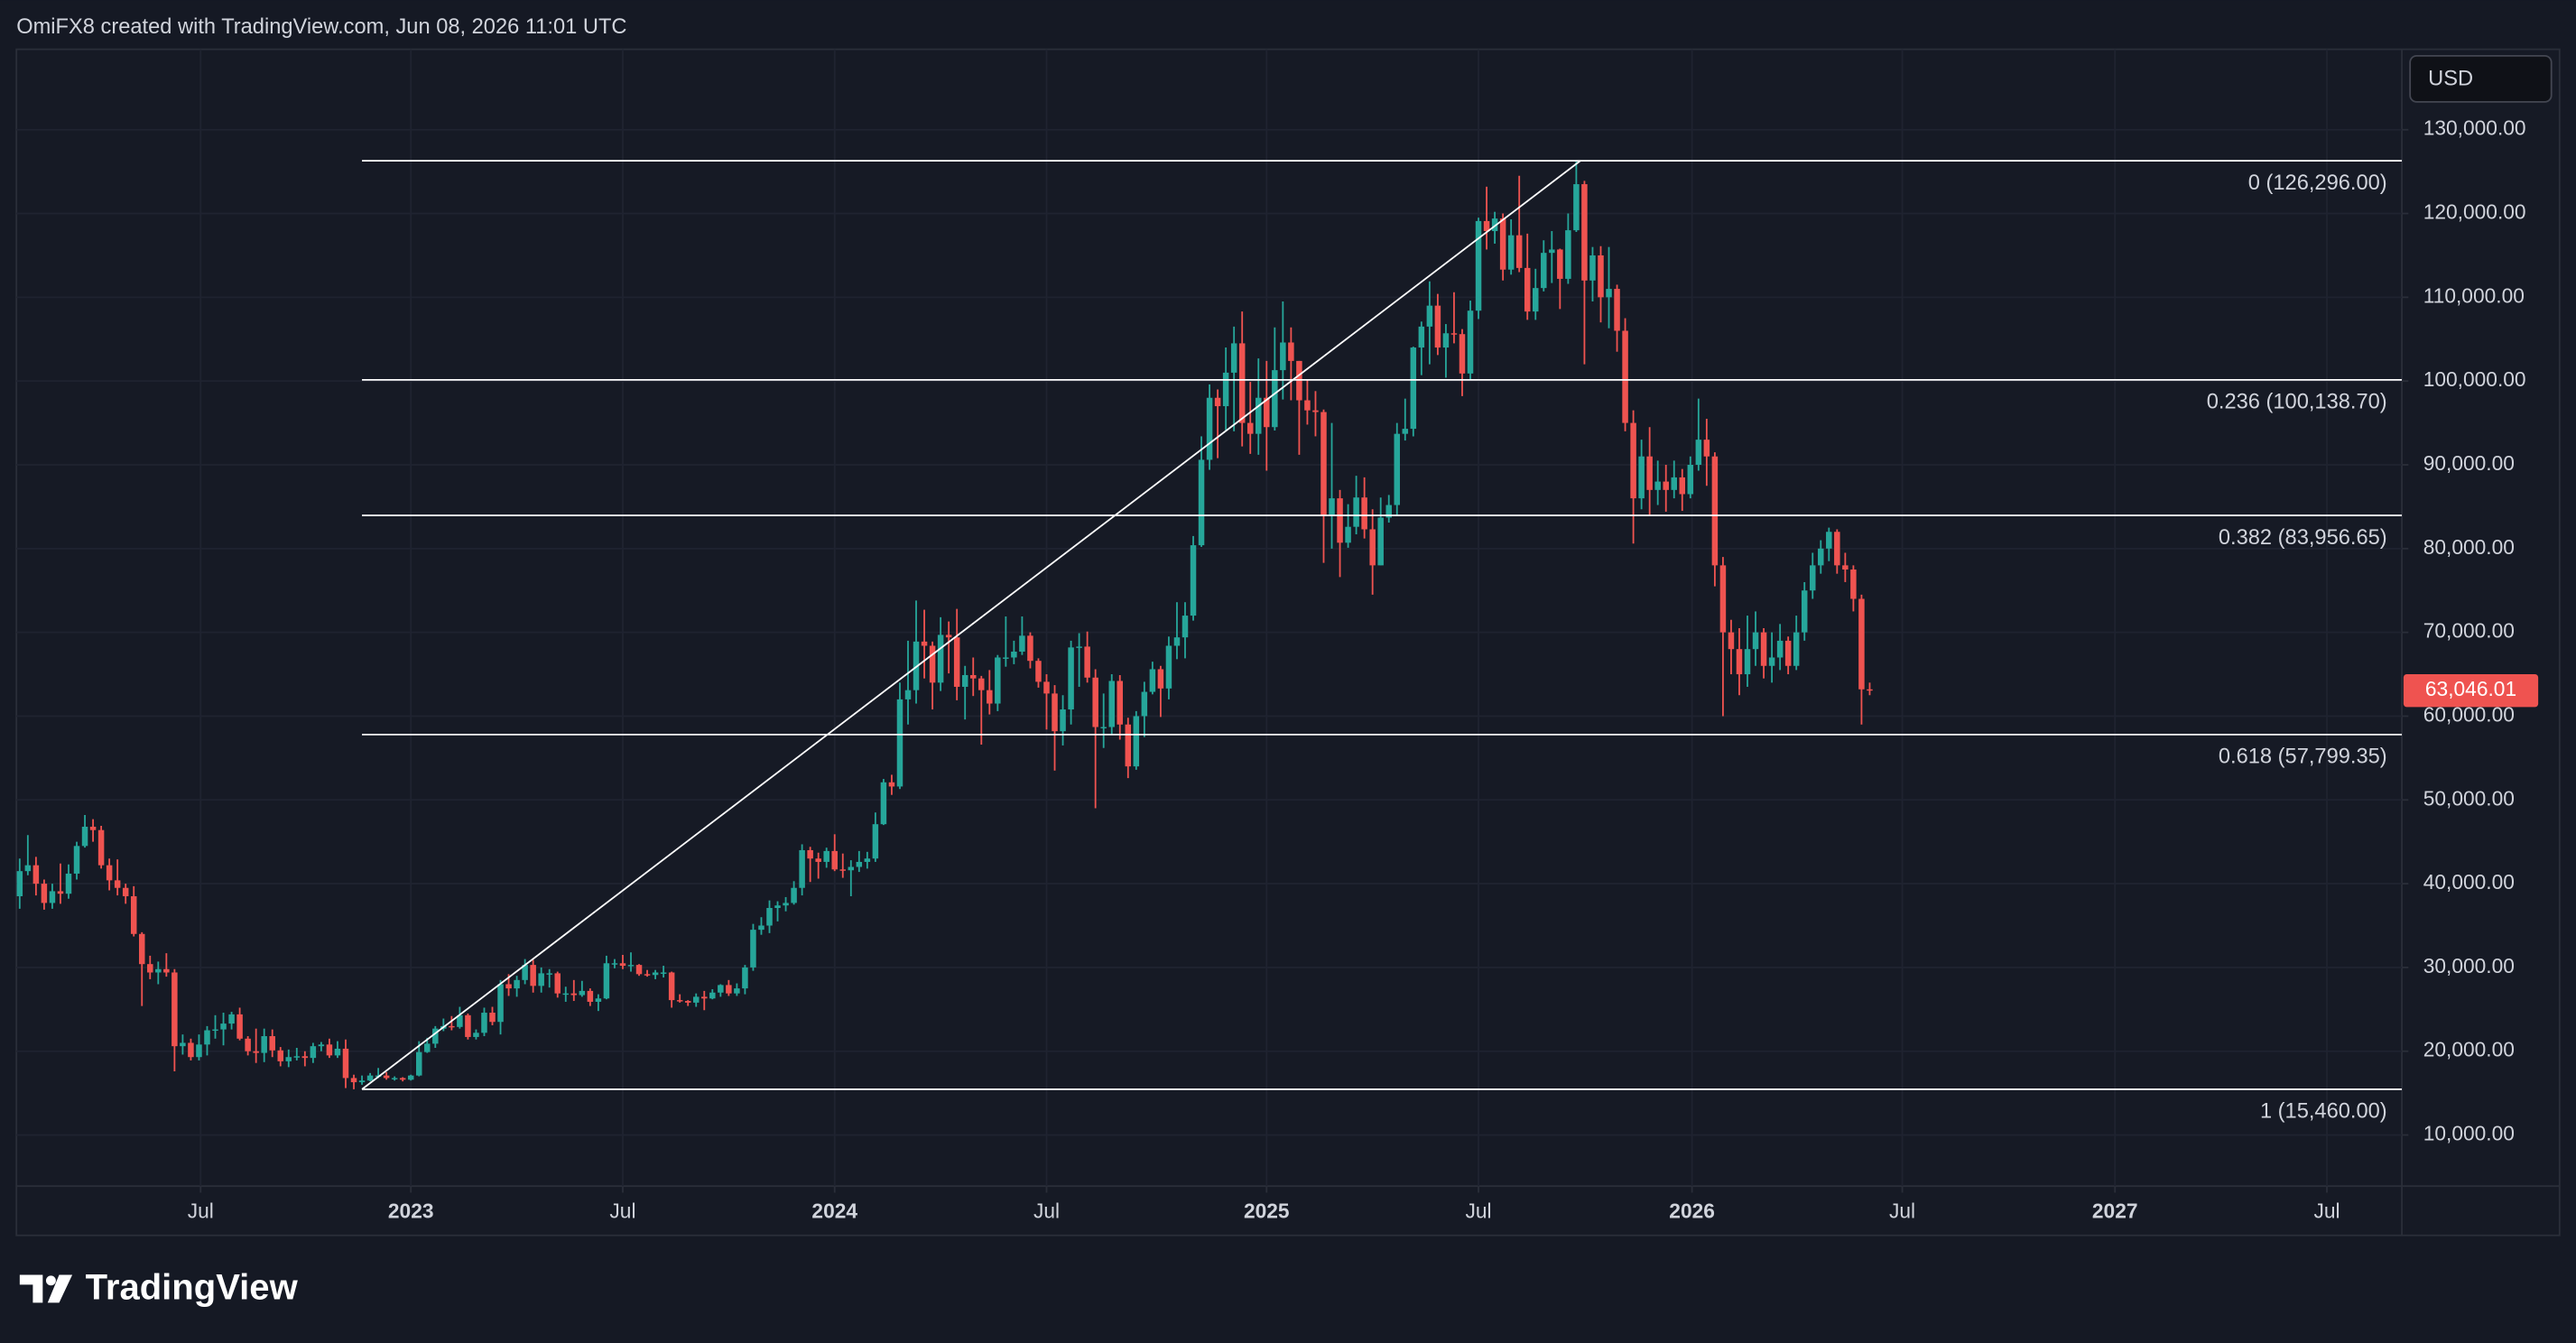 This screenshot has width=2576, height=1343. I want to click on fib-level-label: 0.236 (100,138.70), so click(2297, 402).